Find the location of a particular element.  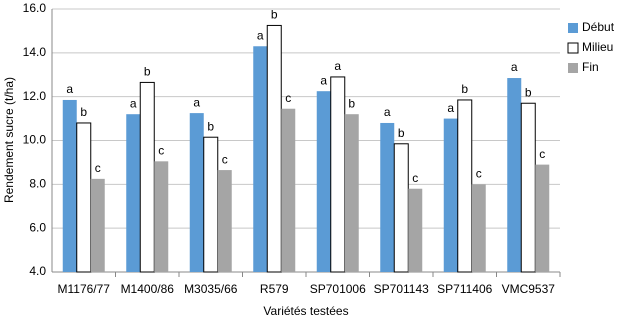

x-tick-label: SP711406 is located at coordinates (464, 289).